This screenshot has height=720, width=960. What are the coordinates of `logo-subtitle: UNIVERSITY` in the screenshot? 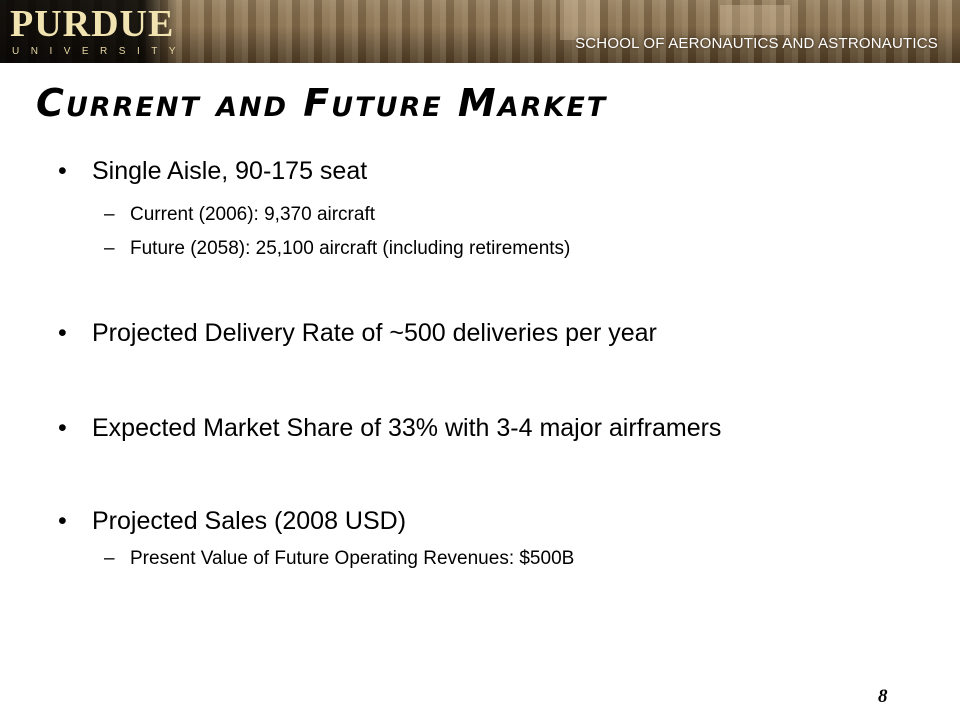 It's located at (100, 51).